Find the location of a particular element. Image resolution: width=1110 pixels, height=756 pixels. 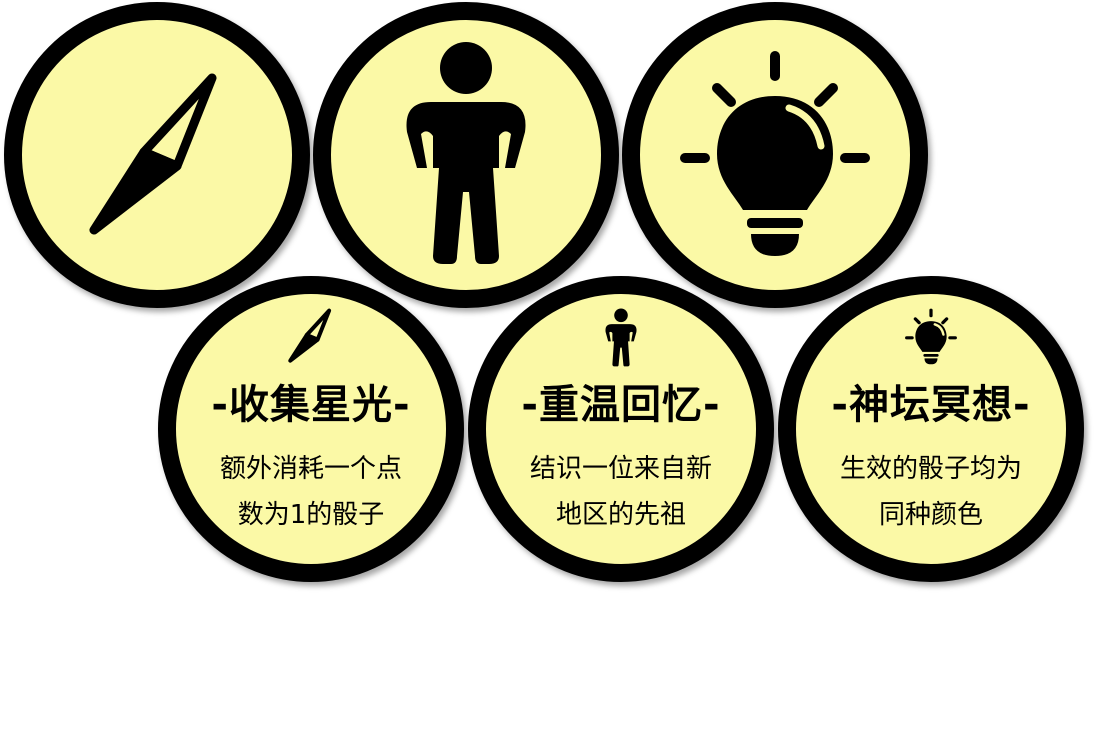

card-title: -收集星光- is located at coordinates (311, 405).